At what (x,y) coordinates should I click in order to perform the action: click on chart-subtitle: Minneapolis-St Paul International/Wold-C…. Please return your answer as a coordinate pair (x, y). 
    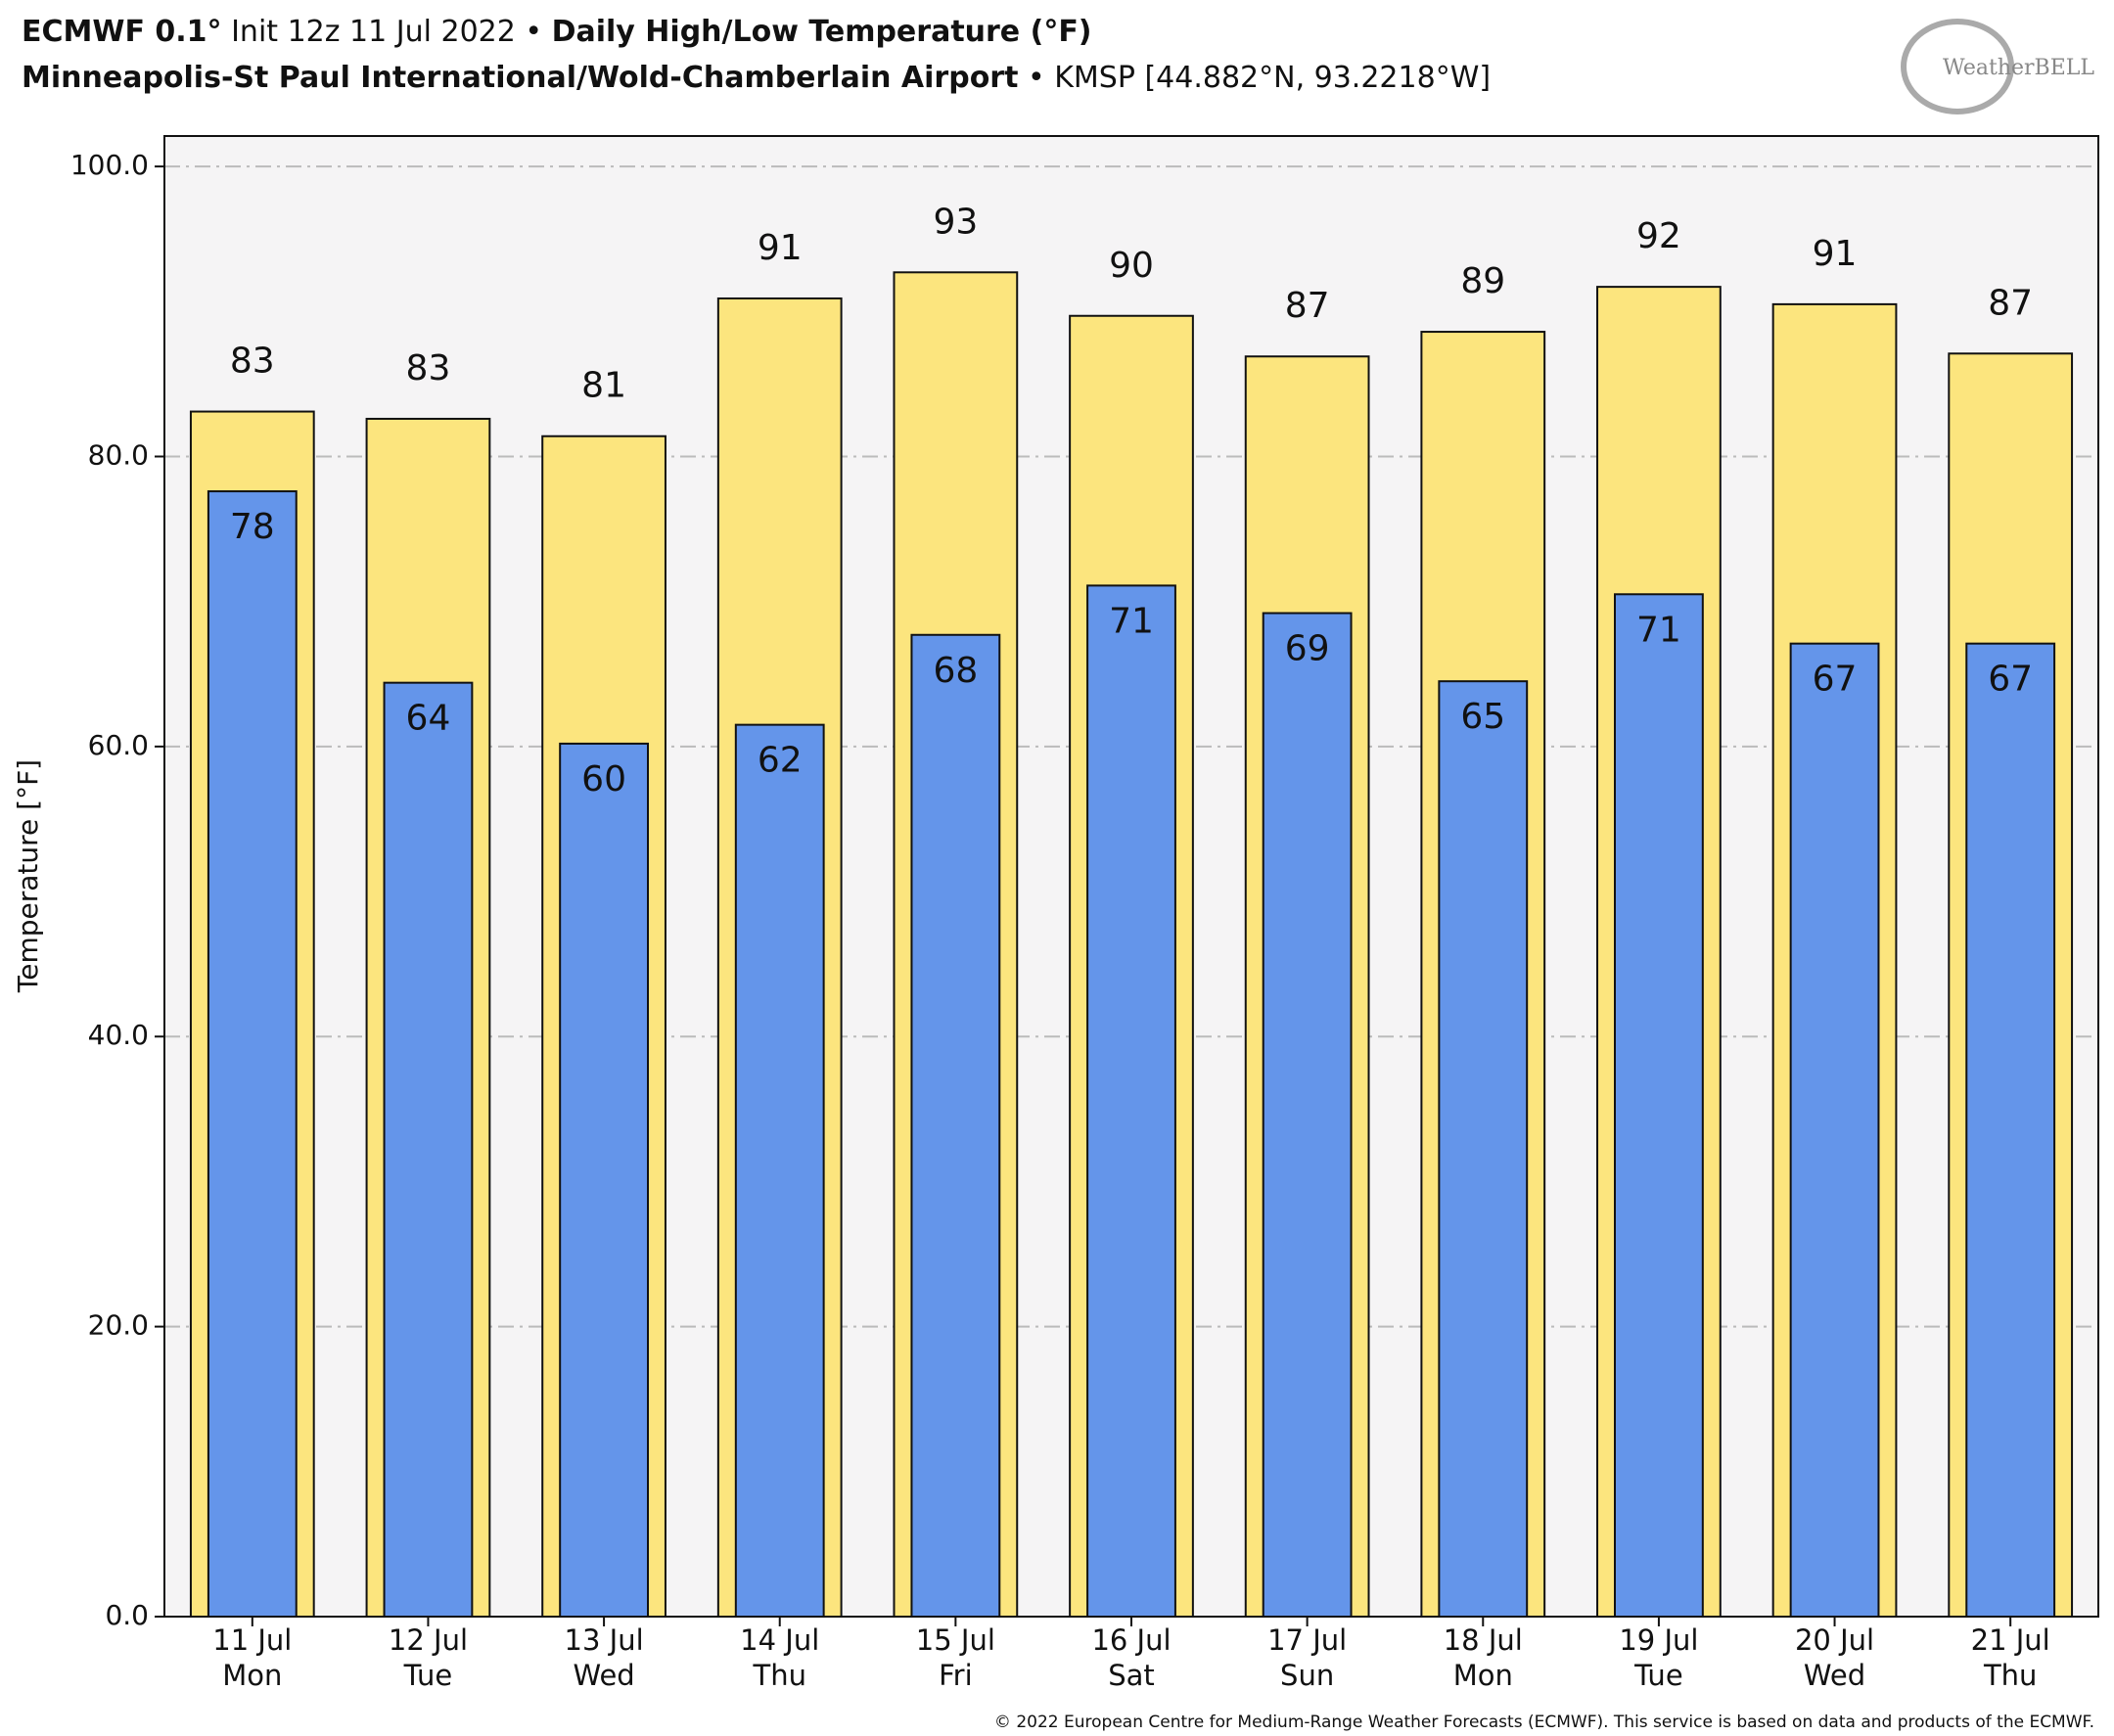
    Looking at the image, I should click on (757, 78).